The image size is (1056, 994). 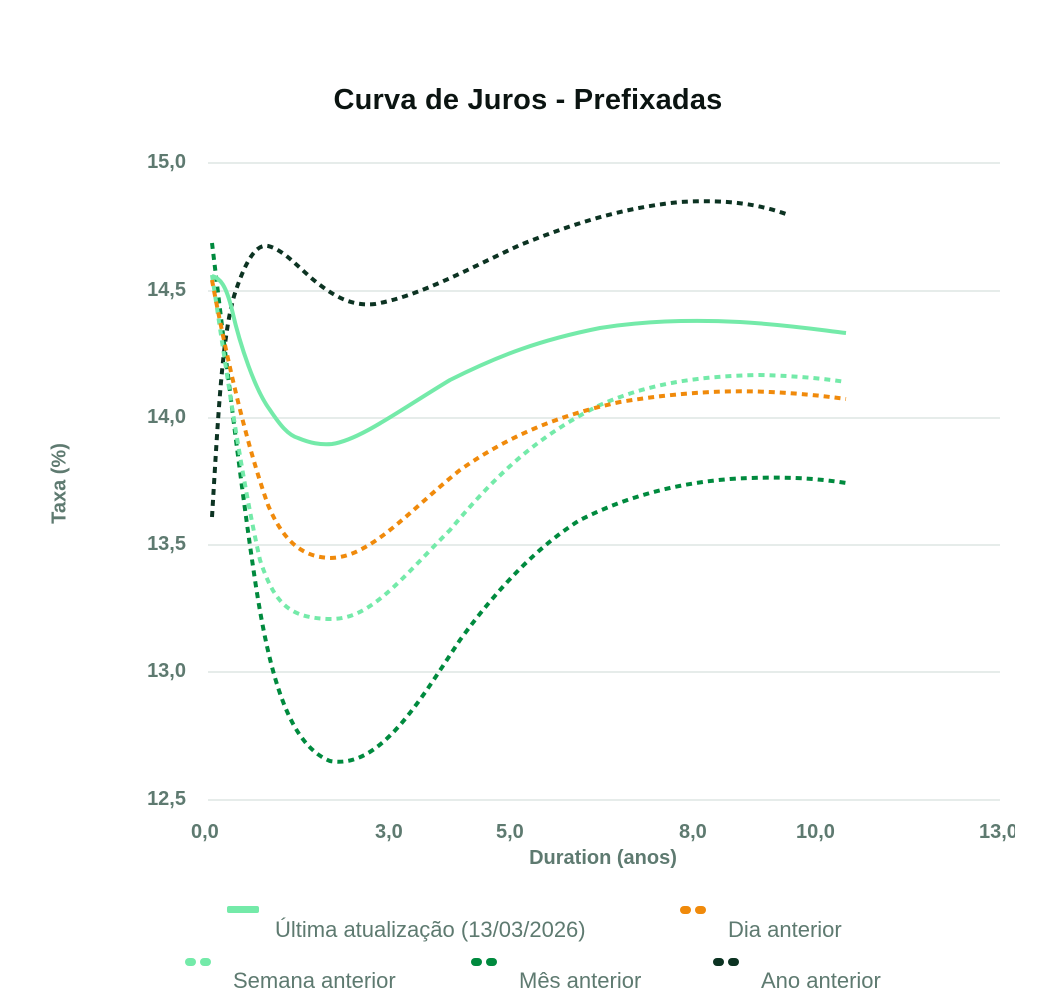 I want to click on x-tick: 13,0, so click(x=997, y=832).